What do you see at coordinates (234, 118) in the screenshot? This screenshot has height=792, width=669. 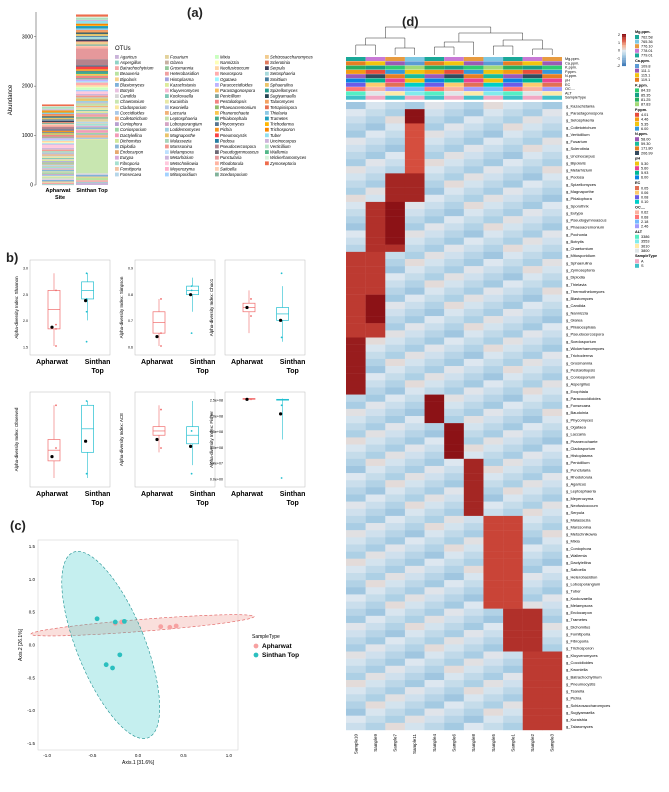 I see `legend-label: Phialocephala` at bounding box center [234, 118].